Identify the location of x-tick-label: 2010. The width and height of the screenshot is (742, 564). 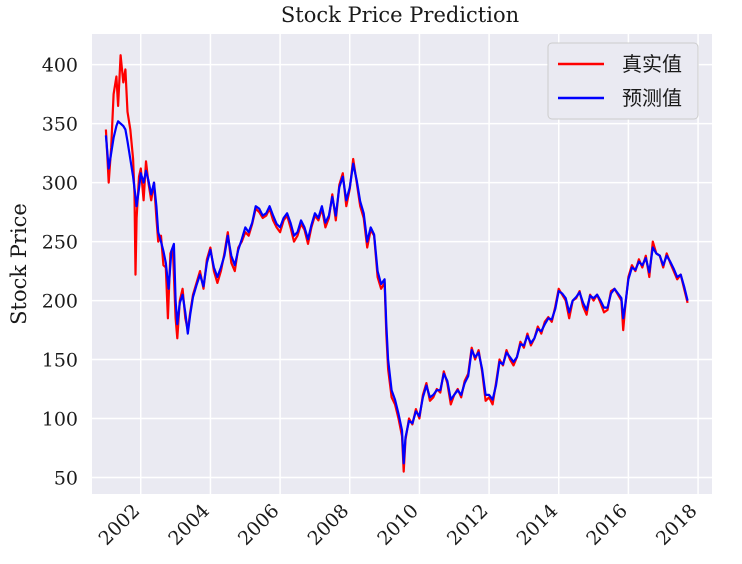
(398, 525).